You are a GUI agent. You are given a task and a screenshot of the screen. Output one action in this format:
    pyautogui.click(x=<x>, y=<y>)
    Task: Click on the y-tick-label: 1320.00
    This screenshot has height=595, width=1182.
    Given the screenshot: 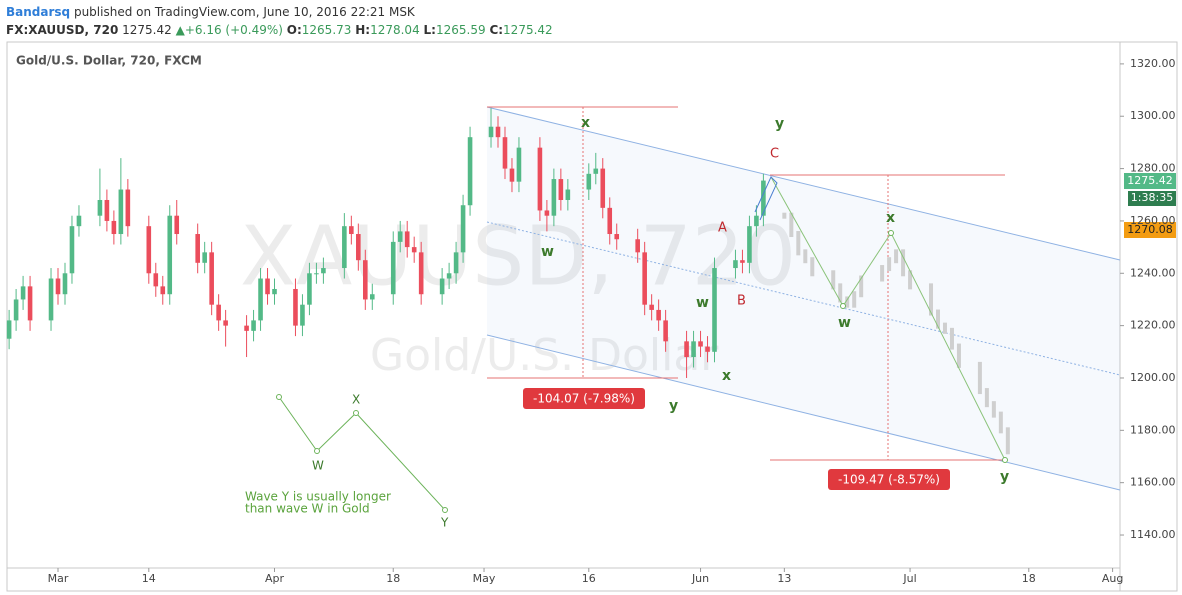 What is the action you would take?
    pyautogui.click(x=1153, y=63)
    